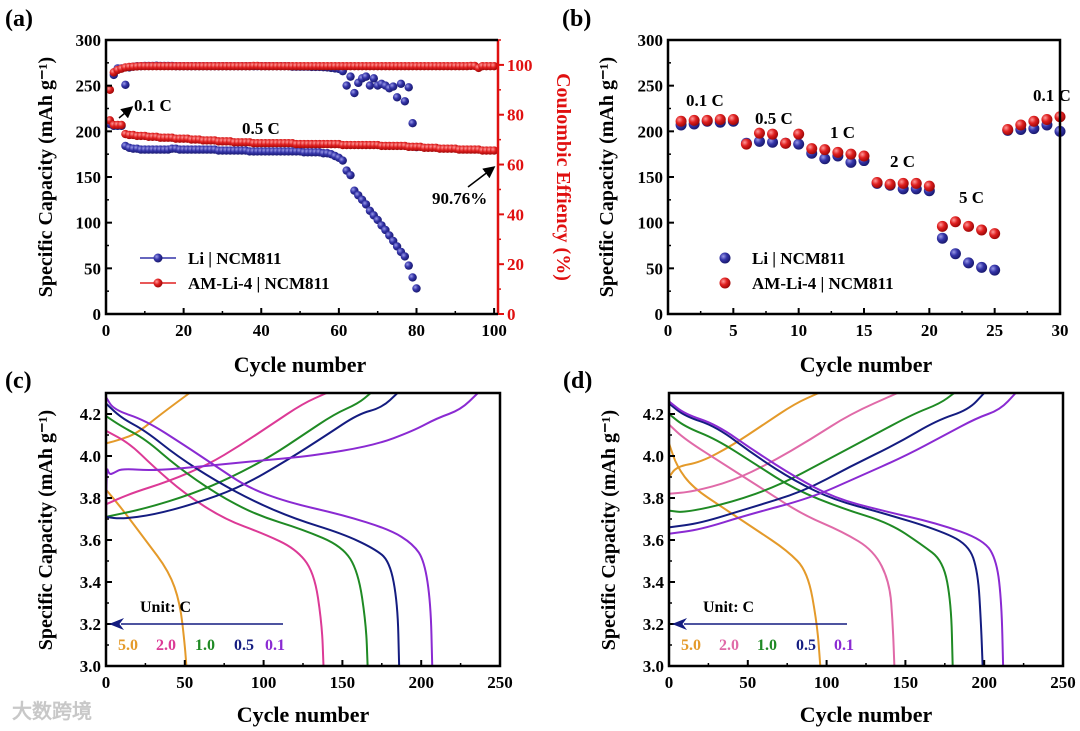 This screenshot has width=1080, height=731. What do you see at coordinates (651, 131) in the screenshot?
I see `y-tick-label: 200` at bounding box center [651, 131].